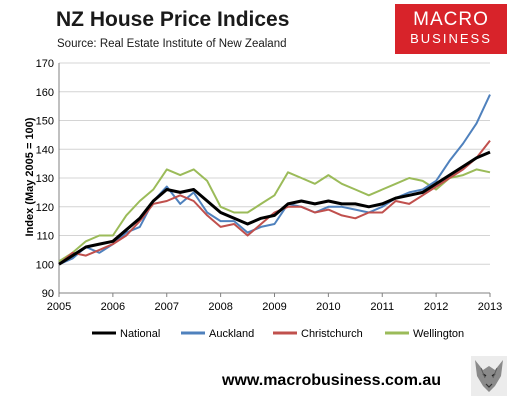 This screenshot has height=401, width=512. Describe the element at coordinates (436, 307) in the screenshot. I see `x-tick-label-7: 2012` at that location.